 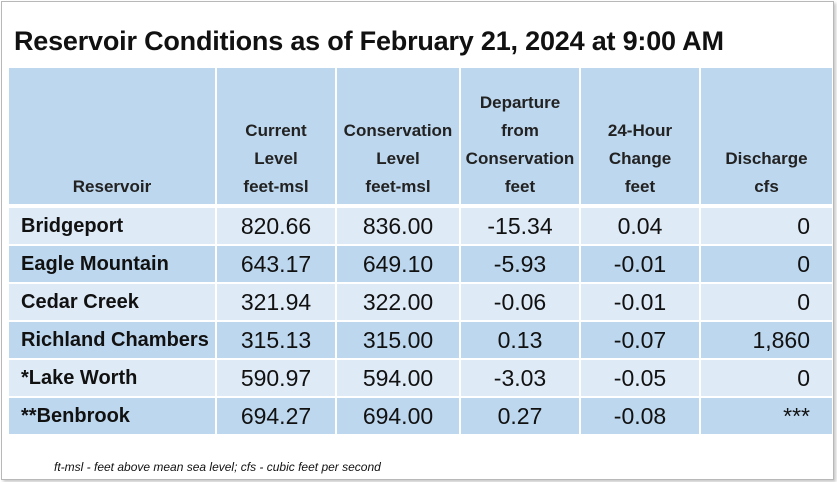 What do you see at coordinates (112, 138) in the screenshot?
I see `col-header-reservoir: Reservoir` at bounding box center [112, 138].